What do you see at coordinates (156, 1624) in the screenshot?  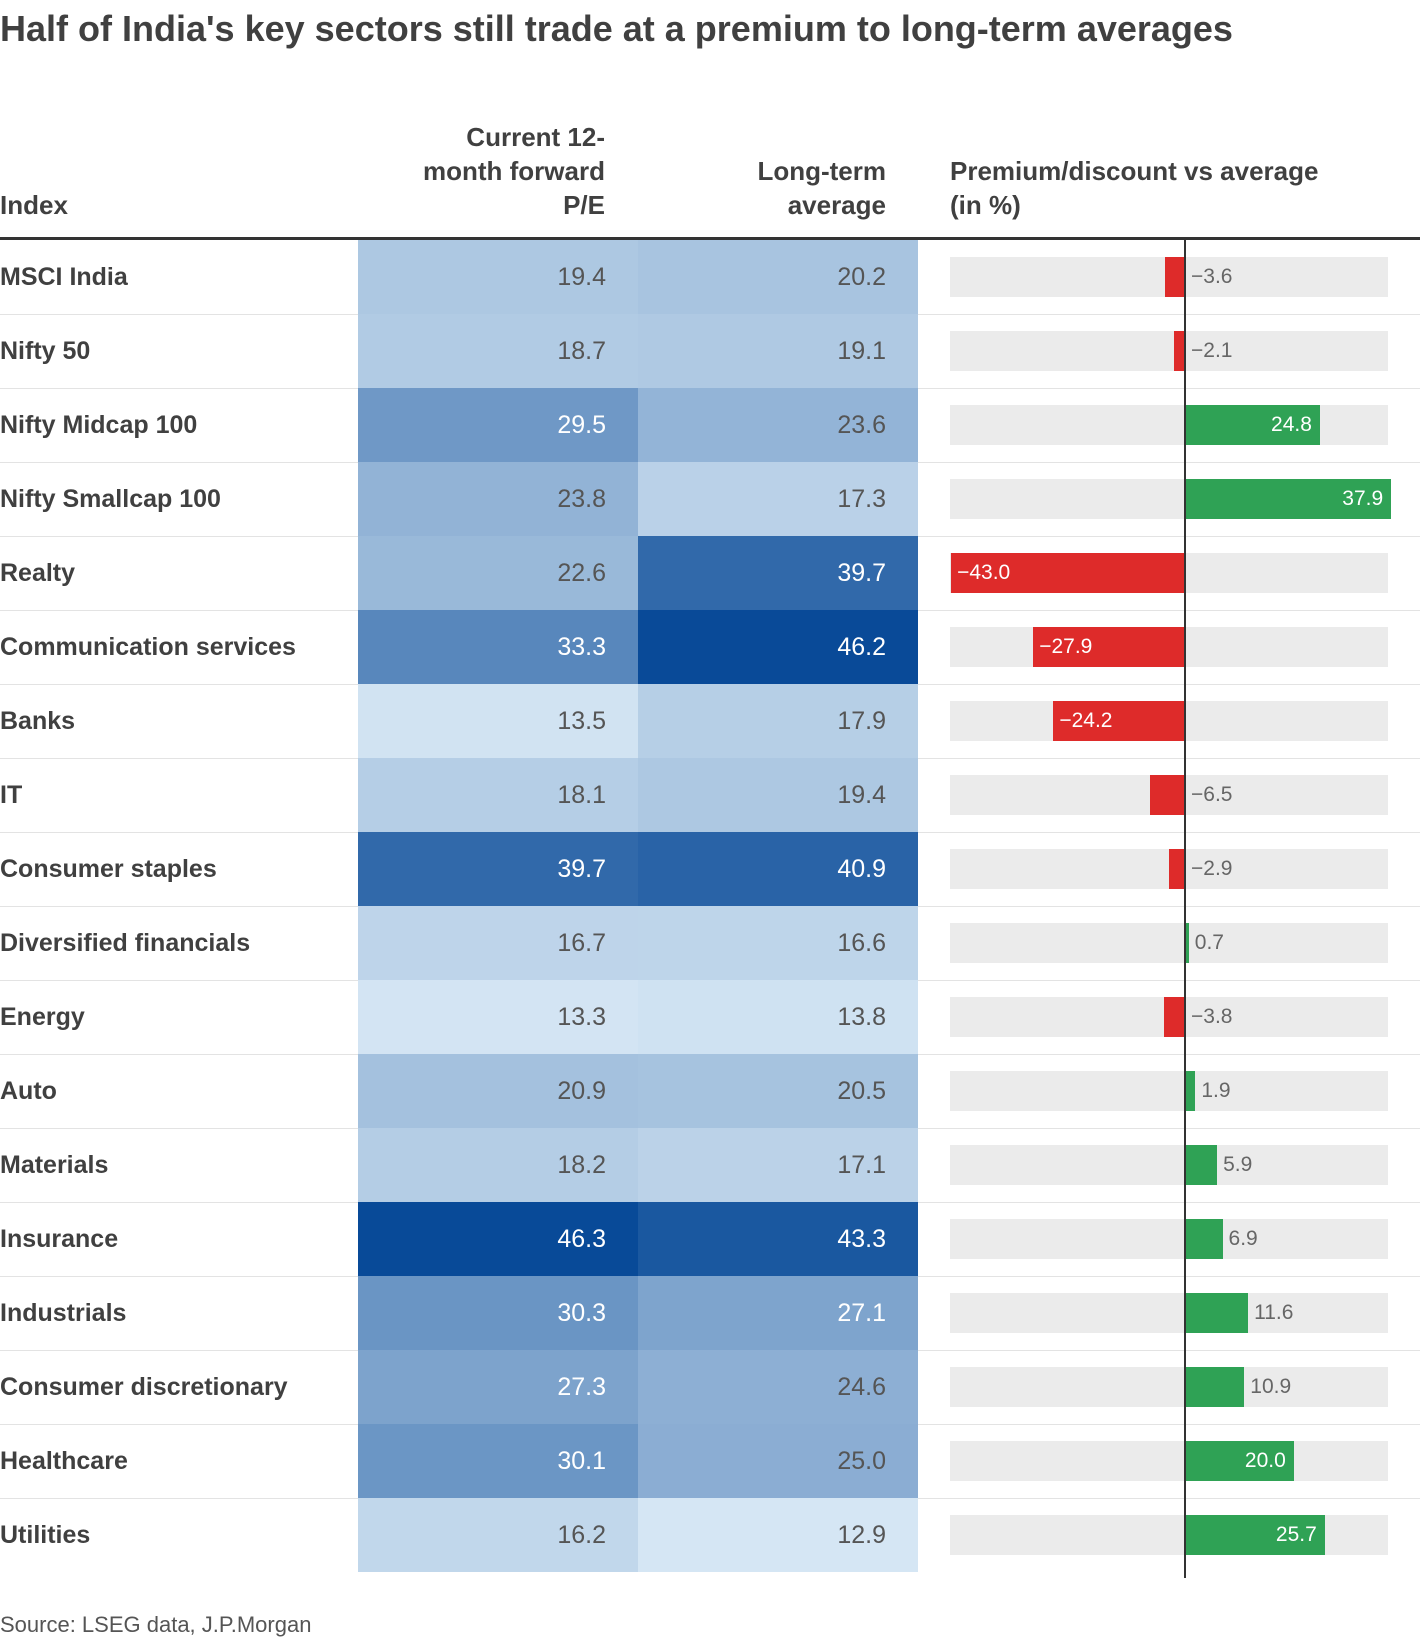 I see `source-note: Source: LSEG data, J.P.Morgan` at bounding box center [156, 1624].